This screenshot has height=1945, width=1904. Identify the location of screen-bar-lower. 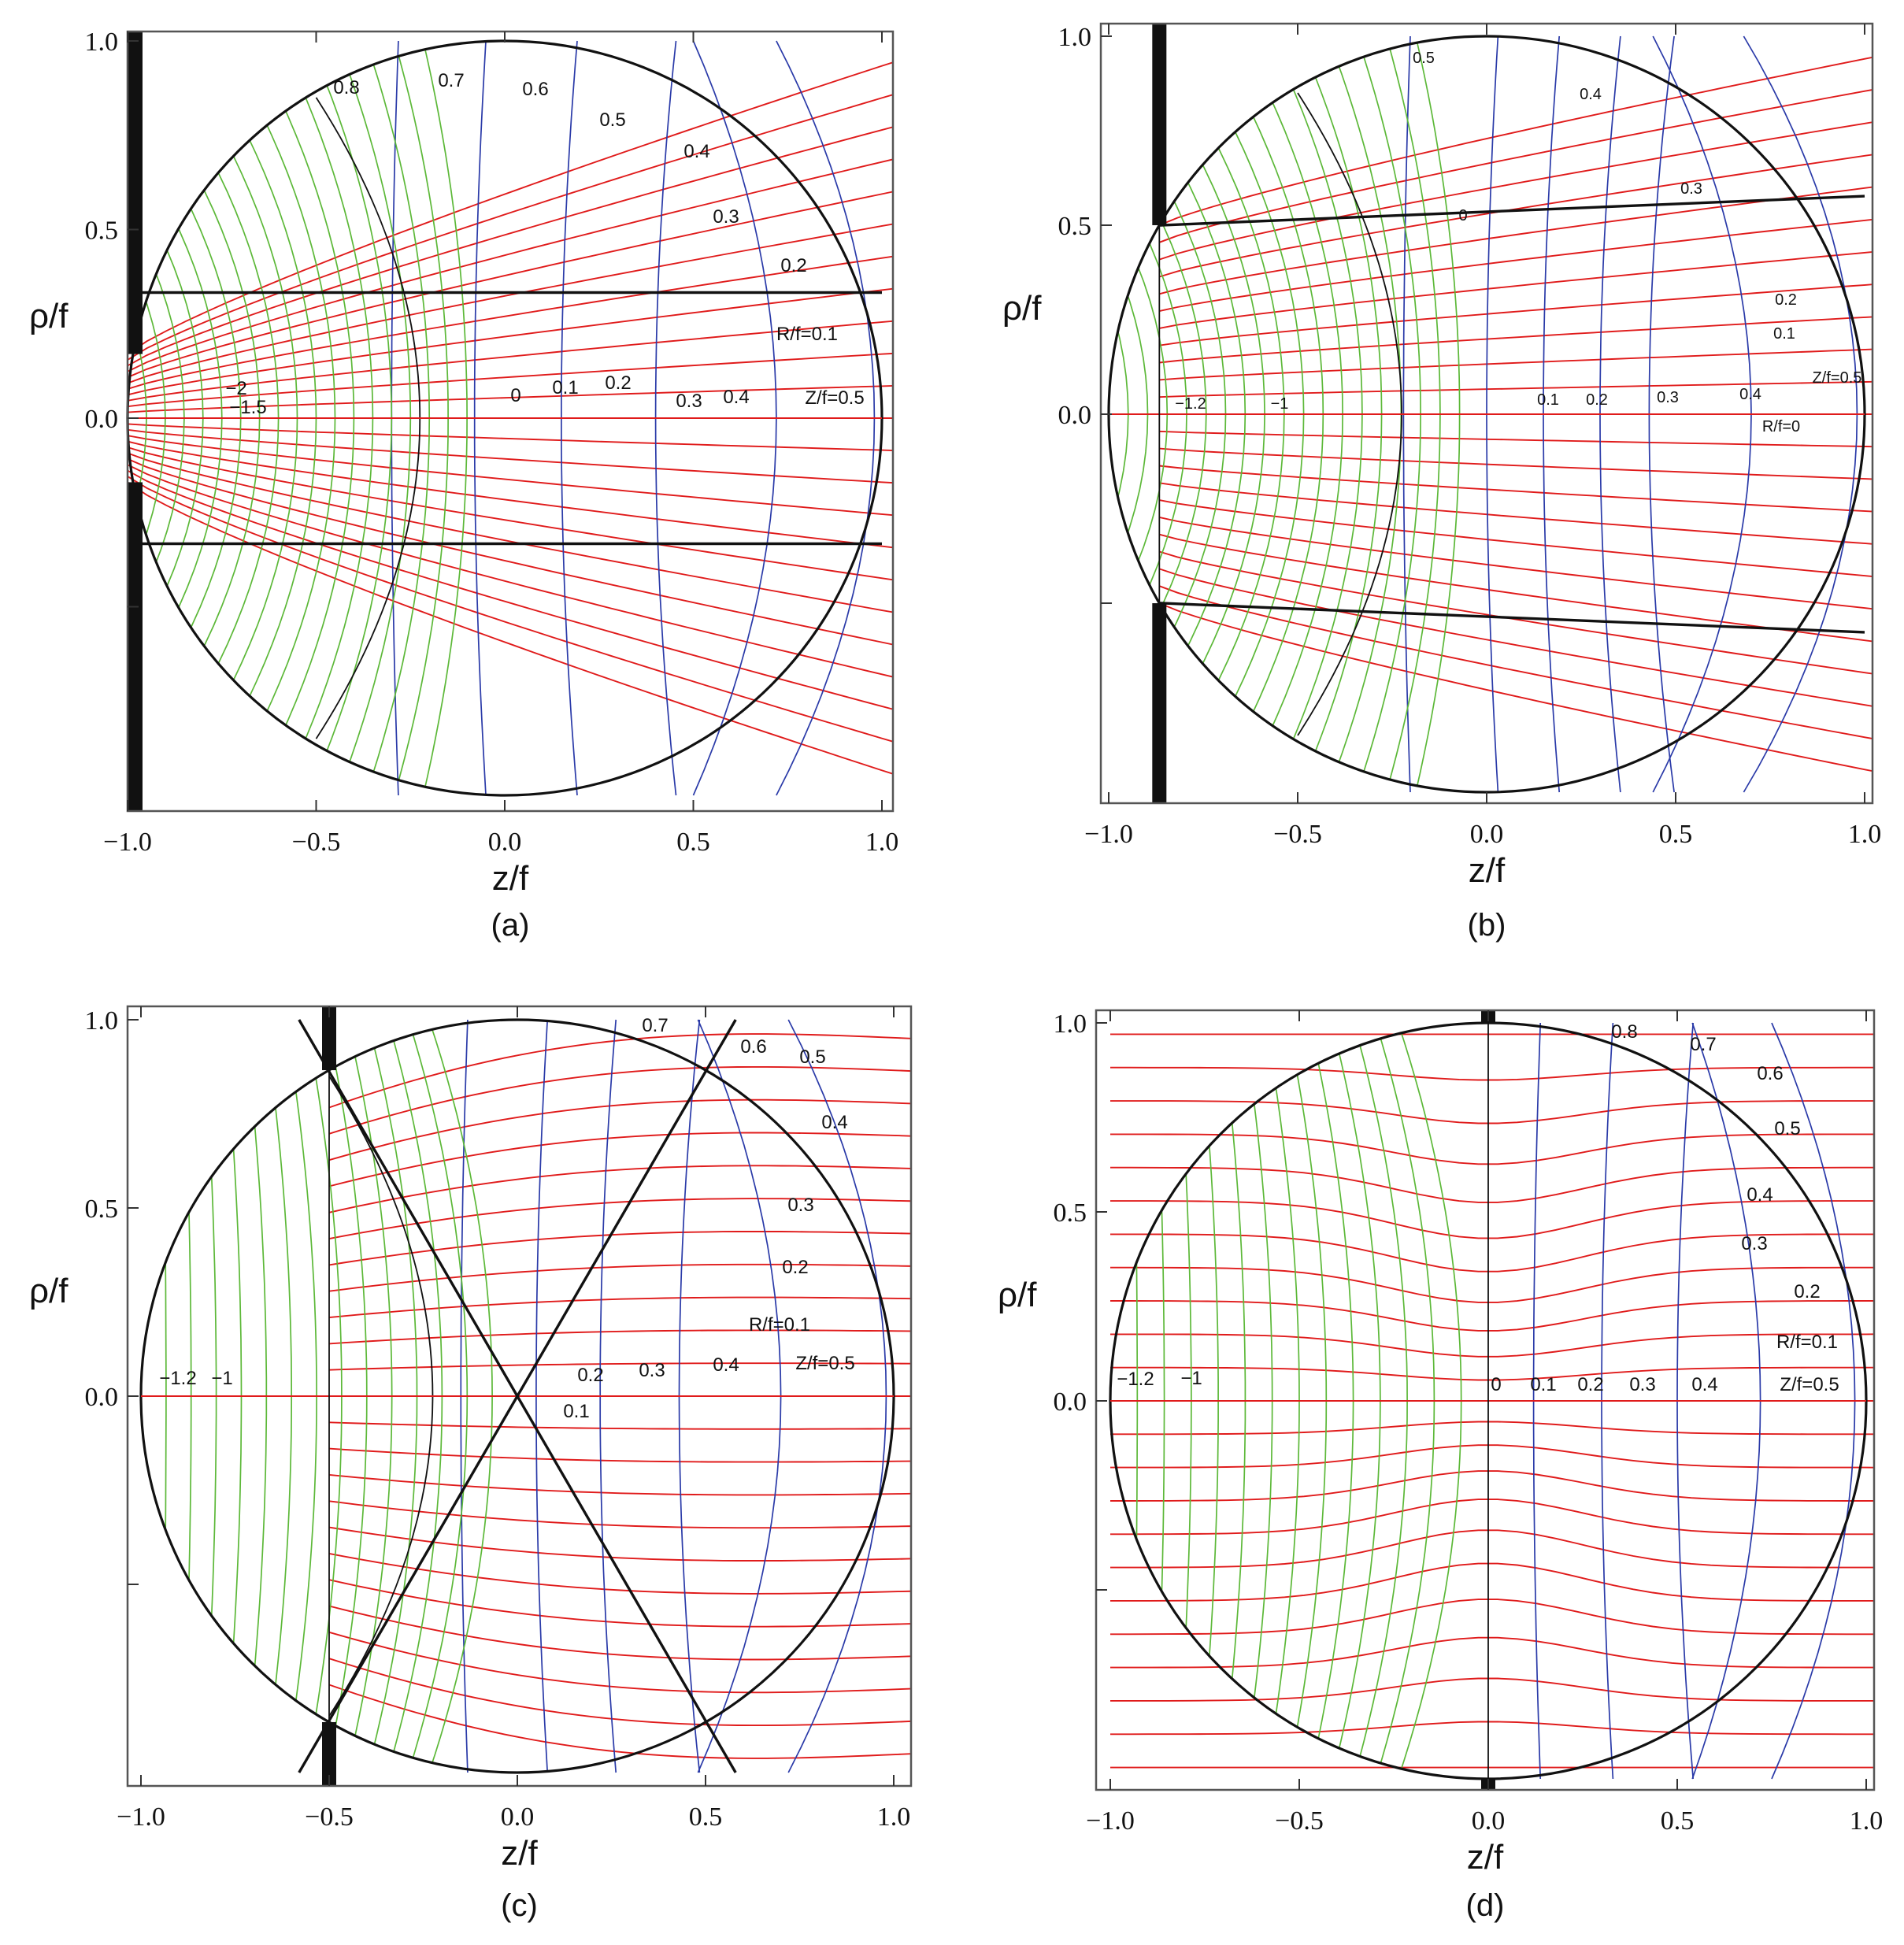
(329, 1753).